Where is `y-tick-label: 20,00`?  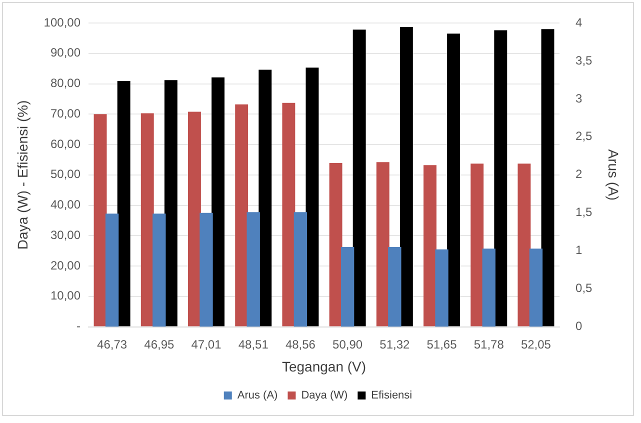
y-tick-label: 20,00 is located at coordinates (65, 265).